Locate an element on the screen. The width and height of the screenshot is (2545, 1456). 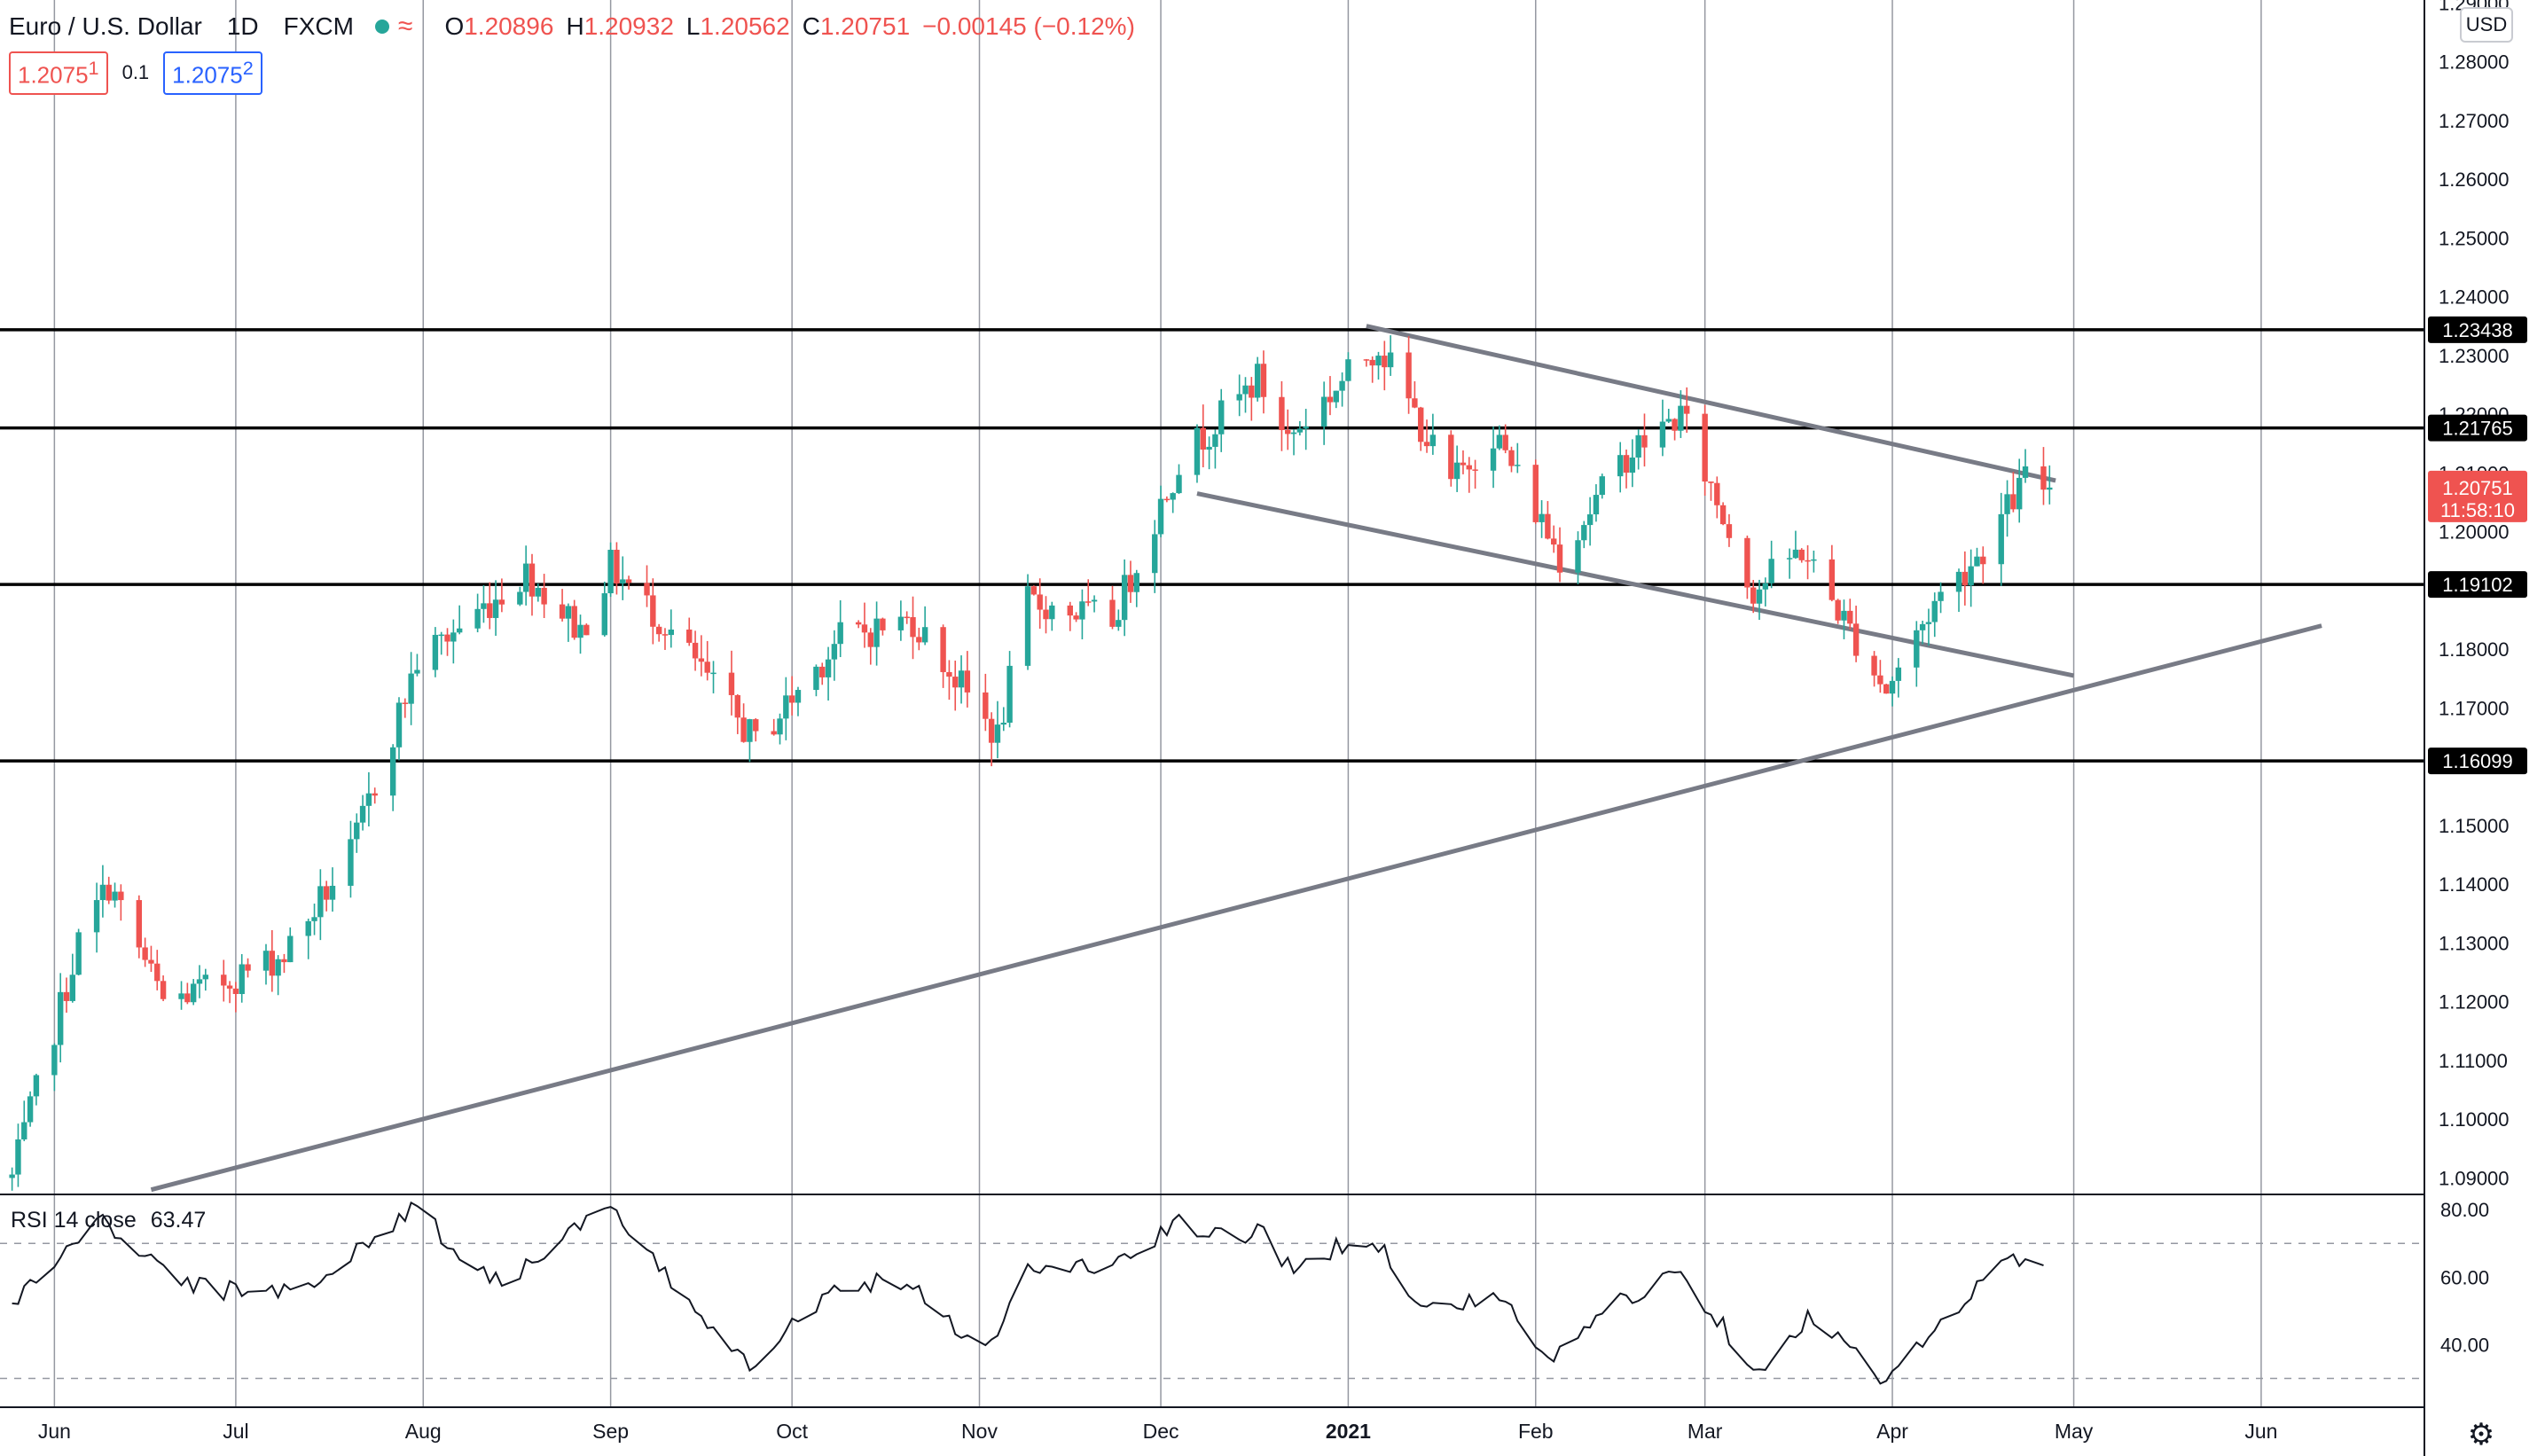
level-price-tag-label: 1.16099 is located at coordinates (2477, 761).